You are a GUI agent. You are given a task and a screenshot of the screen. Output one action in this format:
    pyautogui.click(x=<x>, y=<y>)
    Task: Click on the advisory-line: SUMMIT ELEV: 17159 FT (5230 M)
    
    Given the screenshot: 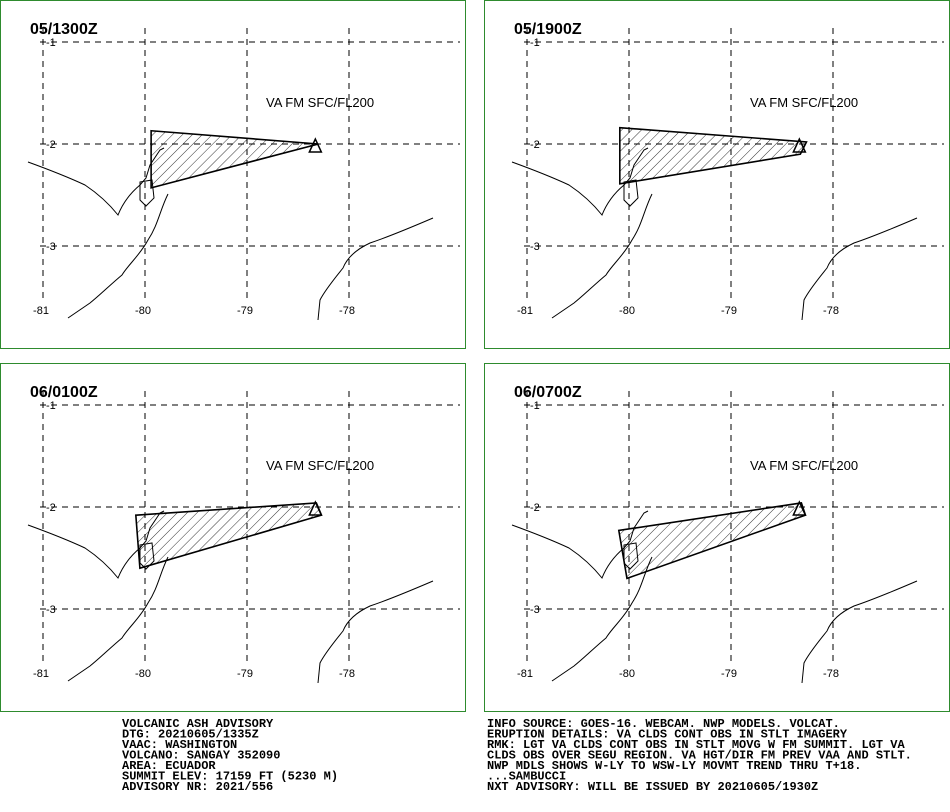 What is the action you would take?
    pyautogui.click(x=230, y=777)
    